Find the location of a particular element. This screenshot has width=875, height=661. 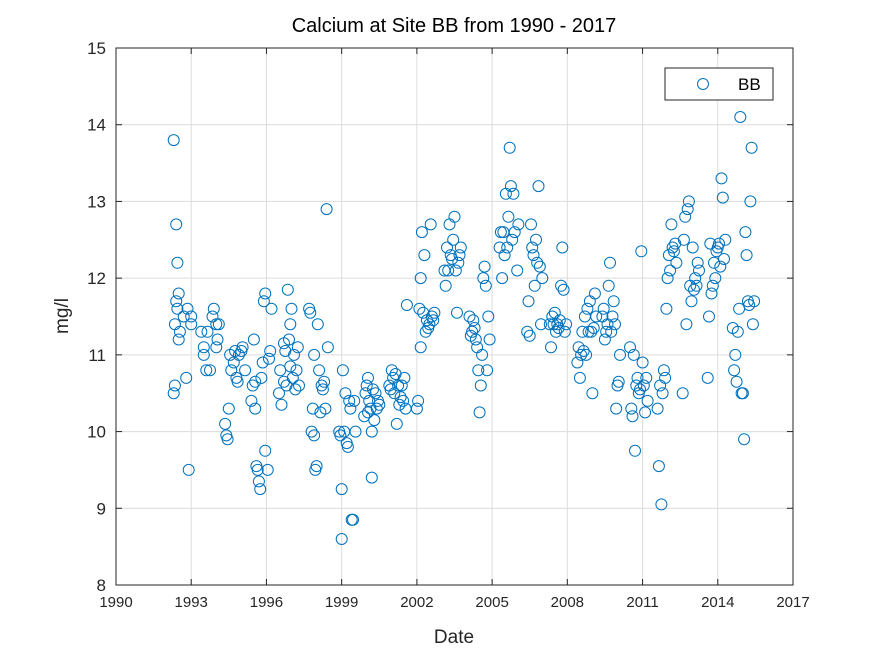

x-tick-label: 1990 is located at coordinates (115, 602).